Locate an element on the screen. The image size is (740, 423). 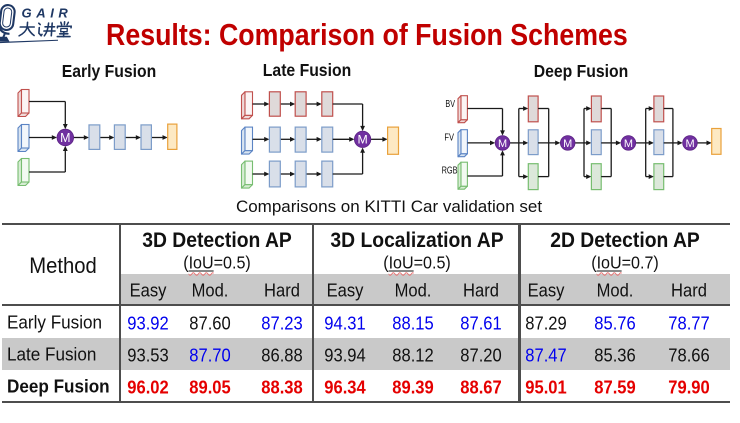
svg-text: BV is located at coordinates (450, 104).